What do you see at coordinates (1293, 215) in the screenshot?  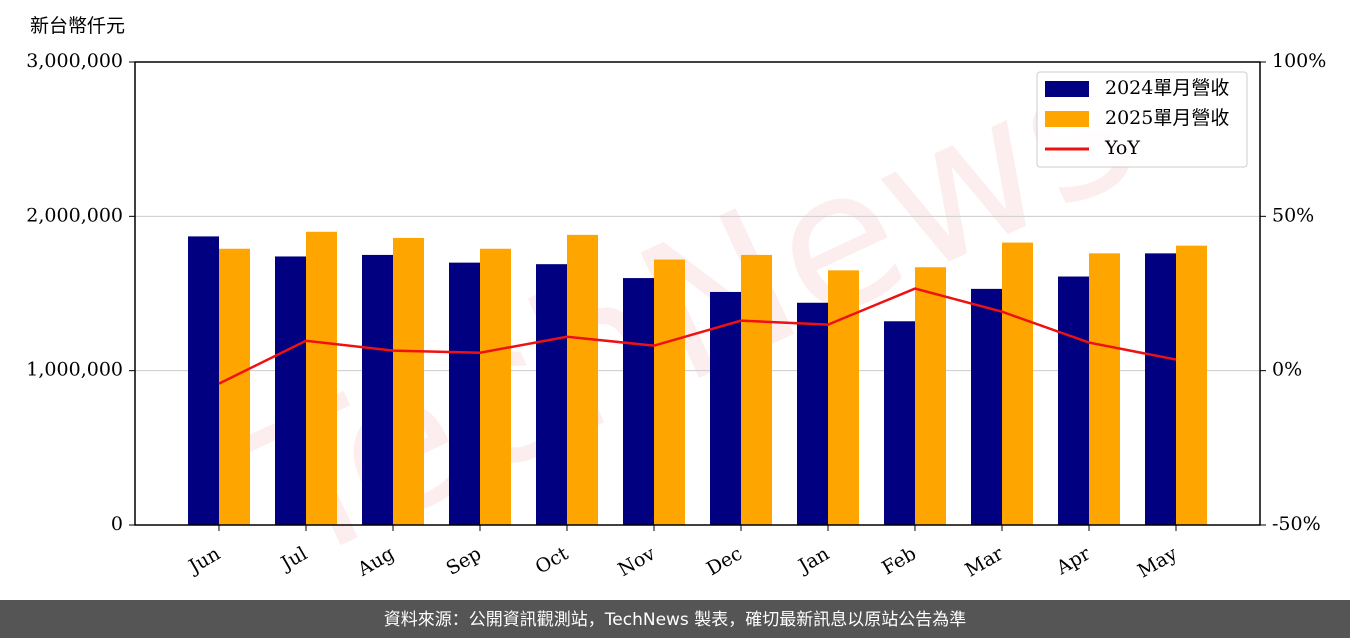 I see `y2-tick-label: 50%` at bounding box center [1293, 215].